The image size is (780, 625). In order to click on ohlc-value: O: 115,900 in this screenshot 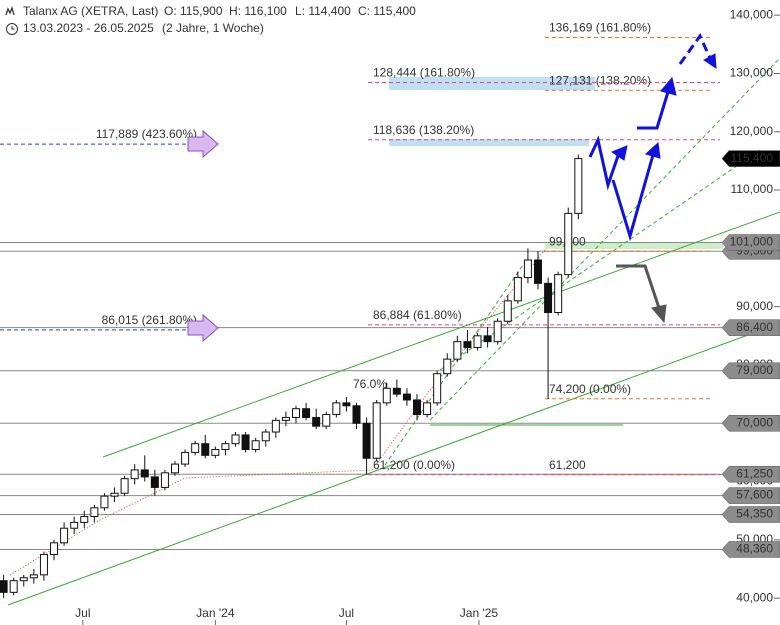, I will do `click(193, 11)`.